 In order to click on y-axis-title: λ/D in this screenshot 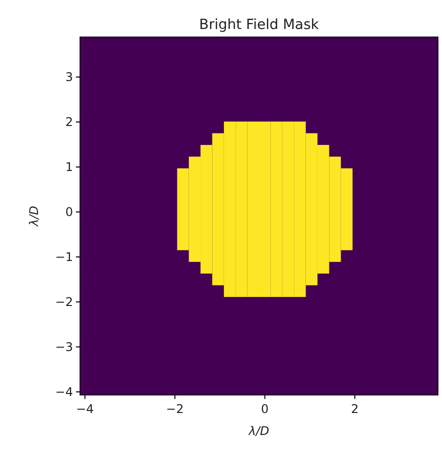, I will do `click(34, 217)`.